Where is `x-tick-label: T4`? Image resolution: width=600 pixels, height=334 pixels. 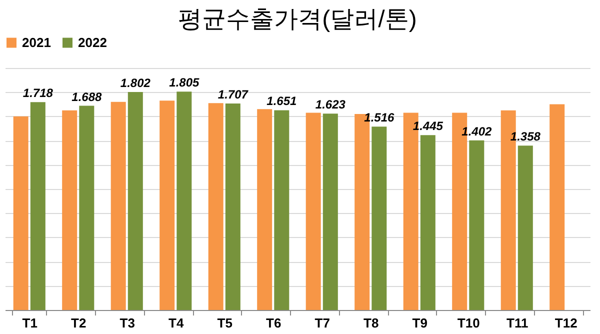 x-tick-label: T4 is located at coordinates (176, 323).